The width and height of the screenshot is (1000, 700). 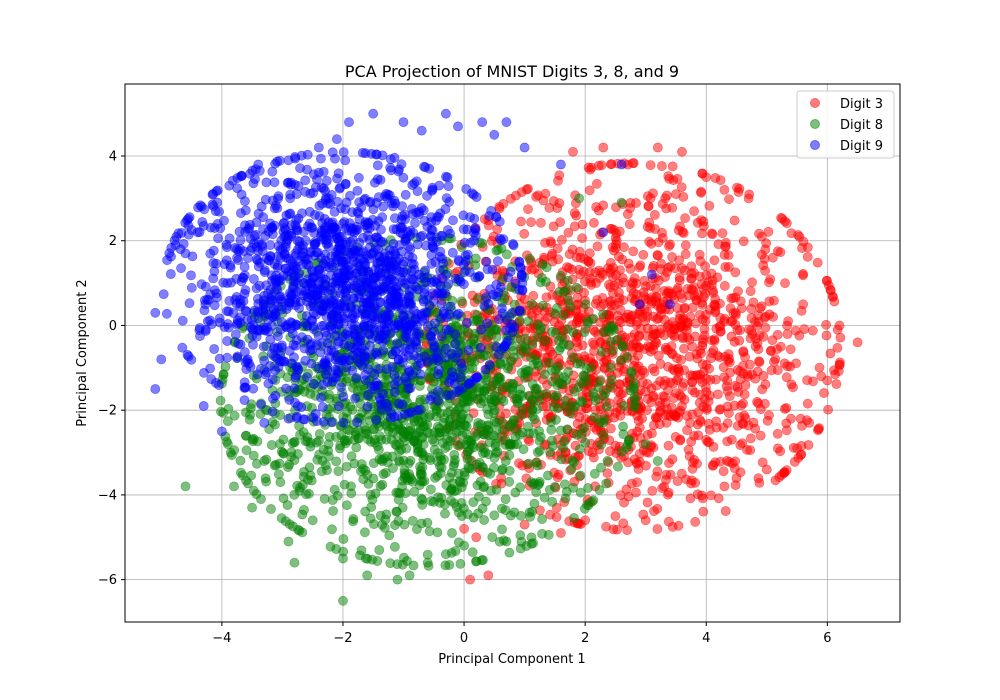 I want to click on legend: Digit 3 Digit 8 Digit 9, so click(x=845, y=124).